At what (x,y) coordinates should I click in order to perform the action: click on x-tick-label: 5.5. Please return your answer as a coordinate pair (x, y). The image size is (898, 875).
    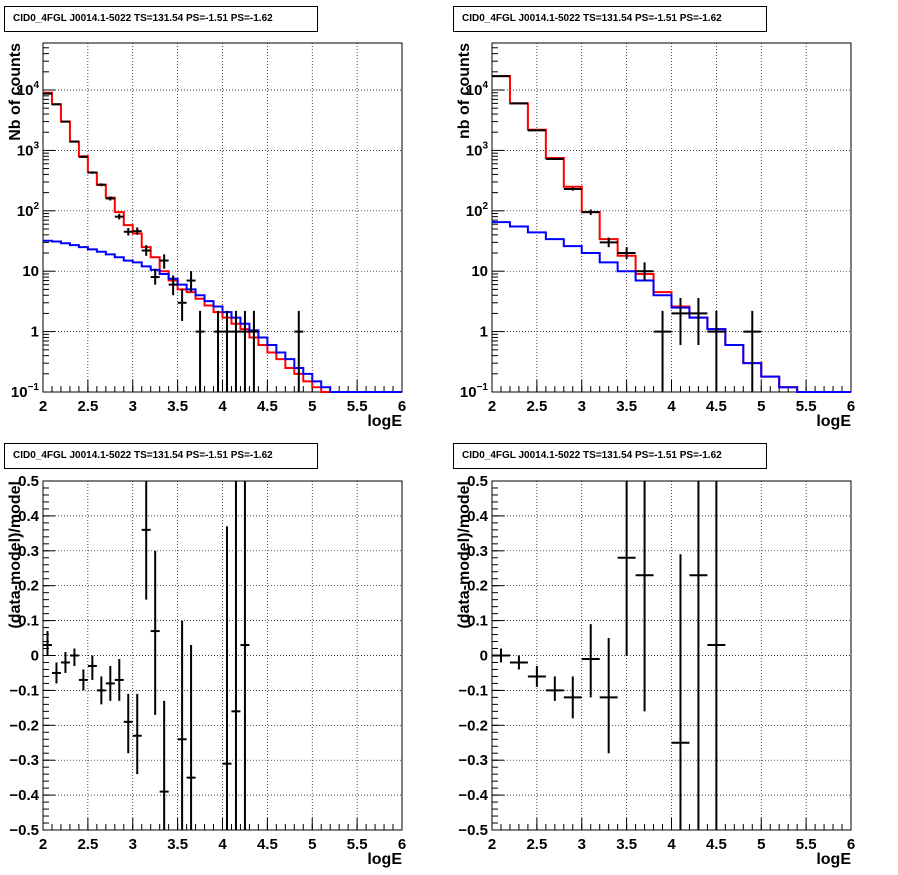
    Looking at the image, I should click on (806, 406).